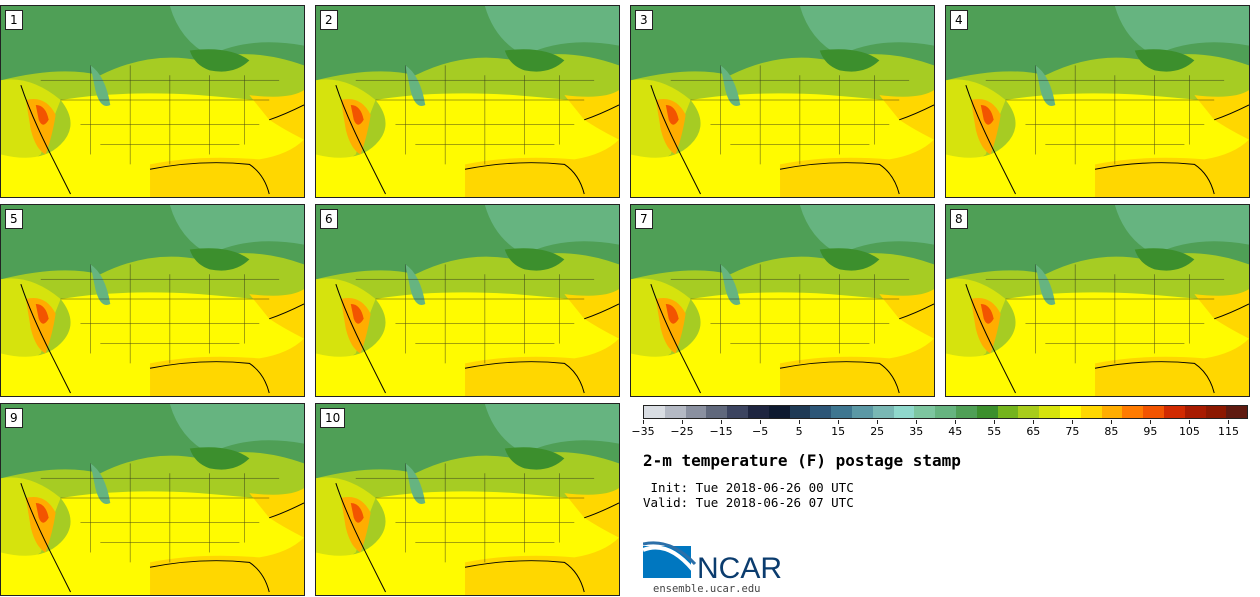 The width and height of the screenshot is (1260, 597). What do you see at coordinates (994, 431) in the screenshot?
I see `colorbar-tick-label: 55` at bounding box center [994, 431].